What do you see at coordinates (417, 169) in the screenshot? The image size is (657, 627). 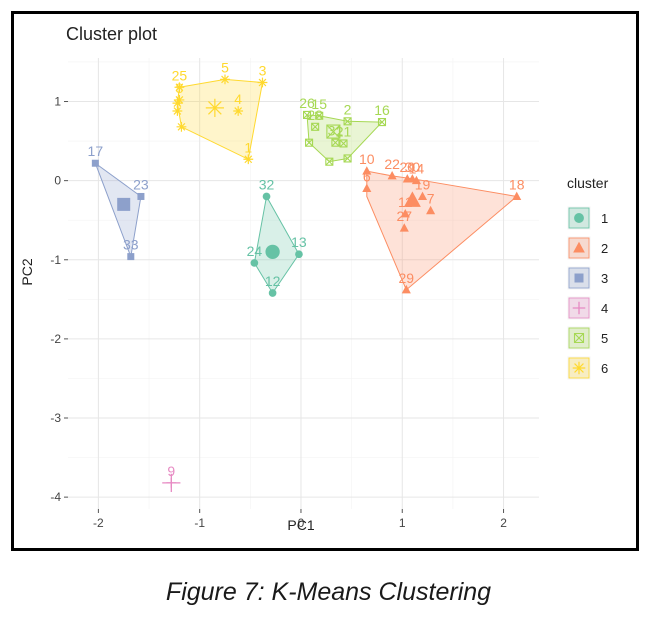 I see `point-label: 14` at bounding box center [417, 169].